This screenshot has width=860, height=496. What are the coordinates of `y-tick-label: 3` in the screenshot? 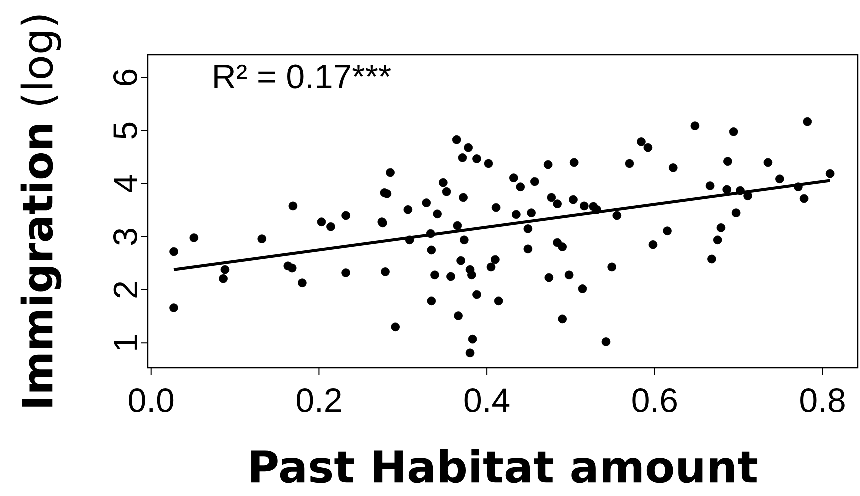 It's located at (125, 237).